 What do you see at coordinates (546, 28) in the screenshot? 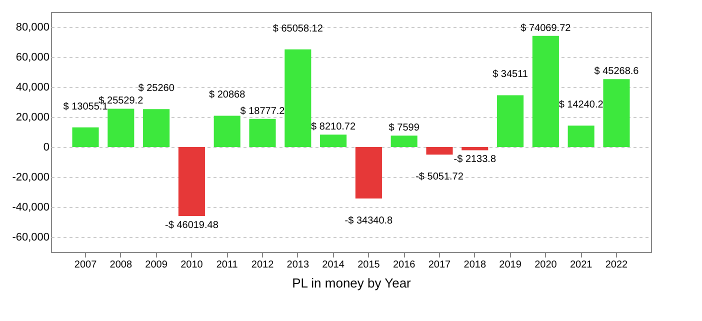
I see `data-label: $ 74069.72` at bounding box center [546, 28].